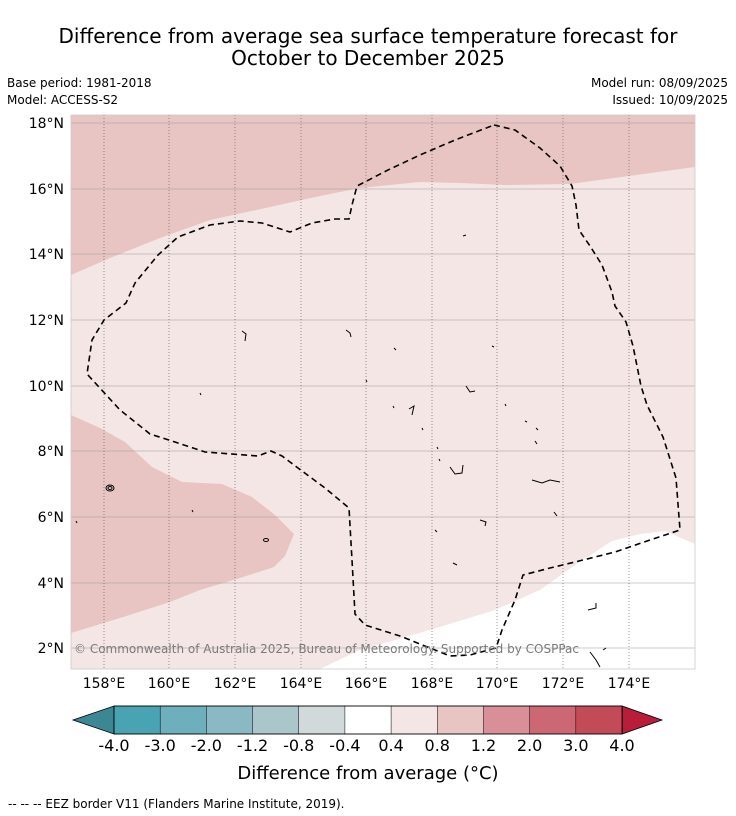 This screenshot has height=816, width=736. I want to click on colorbar-tick-label: 4.0, so click(621, 745).